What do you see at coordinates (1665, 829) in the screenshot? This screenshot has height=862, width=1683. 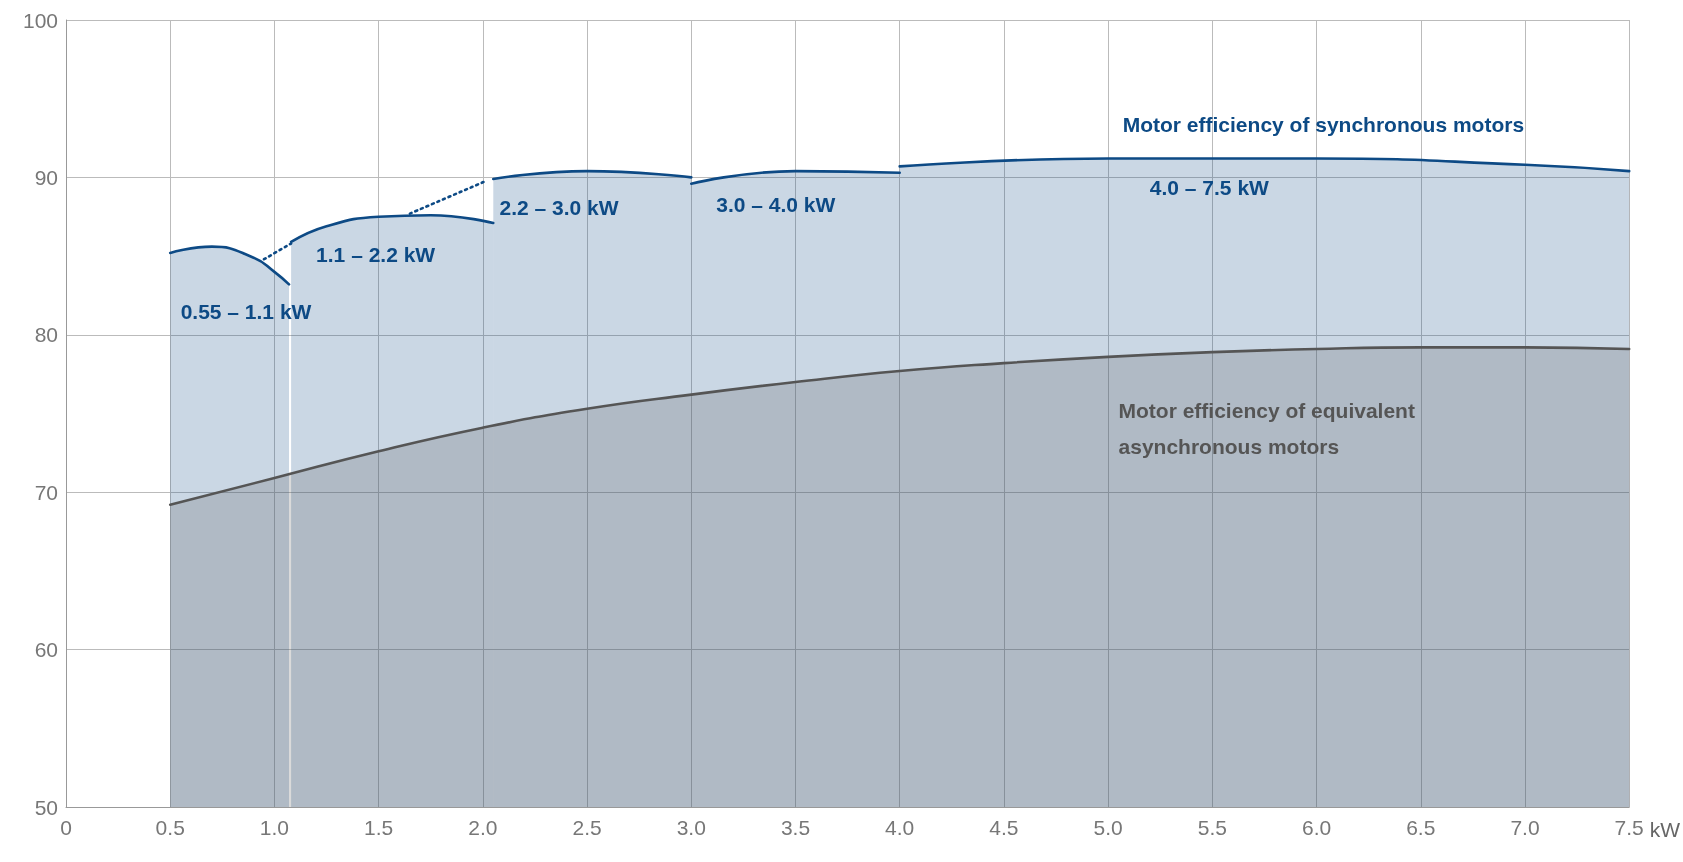 I see `x-axis-title: kW` at bounding box center [1665, 829].